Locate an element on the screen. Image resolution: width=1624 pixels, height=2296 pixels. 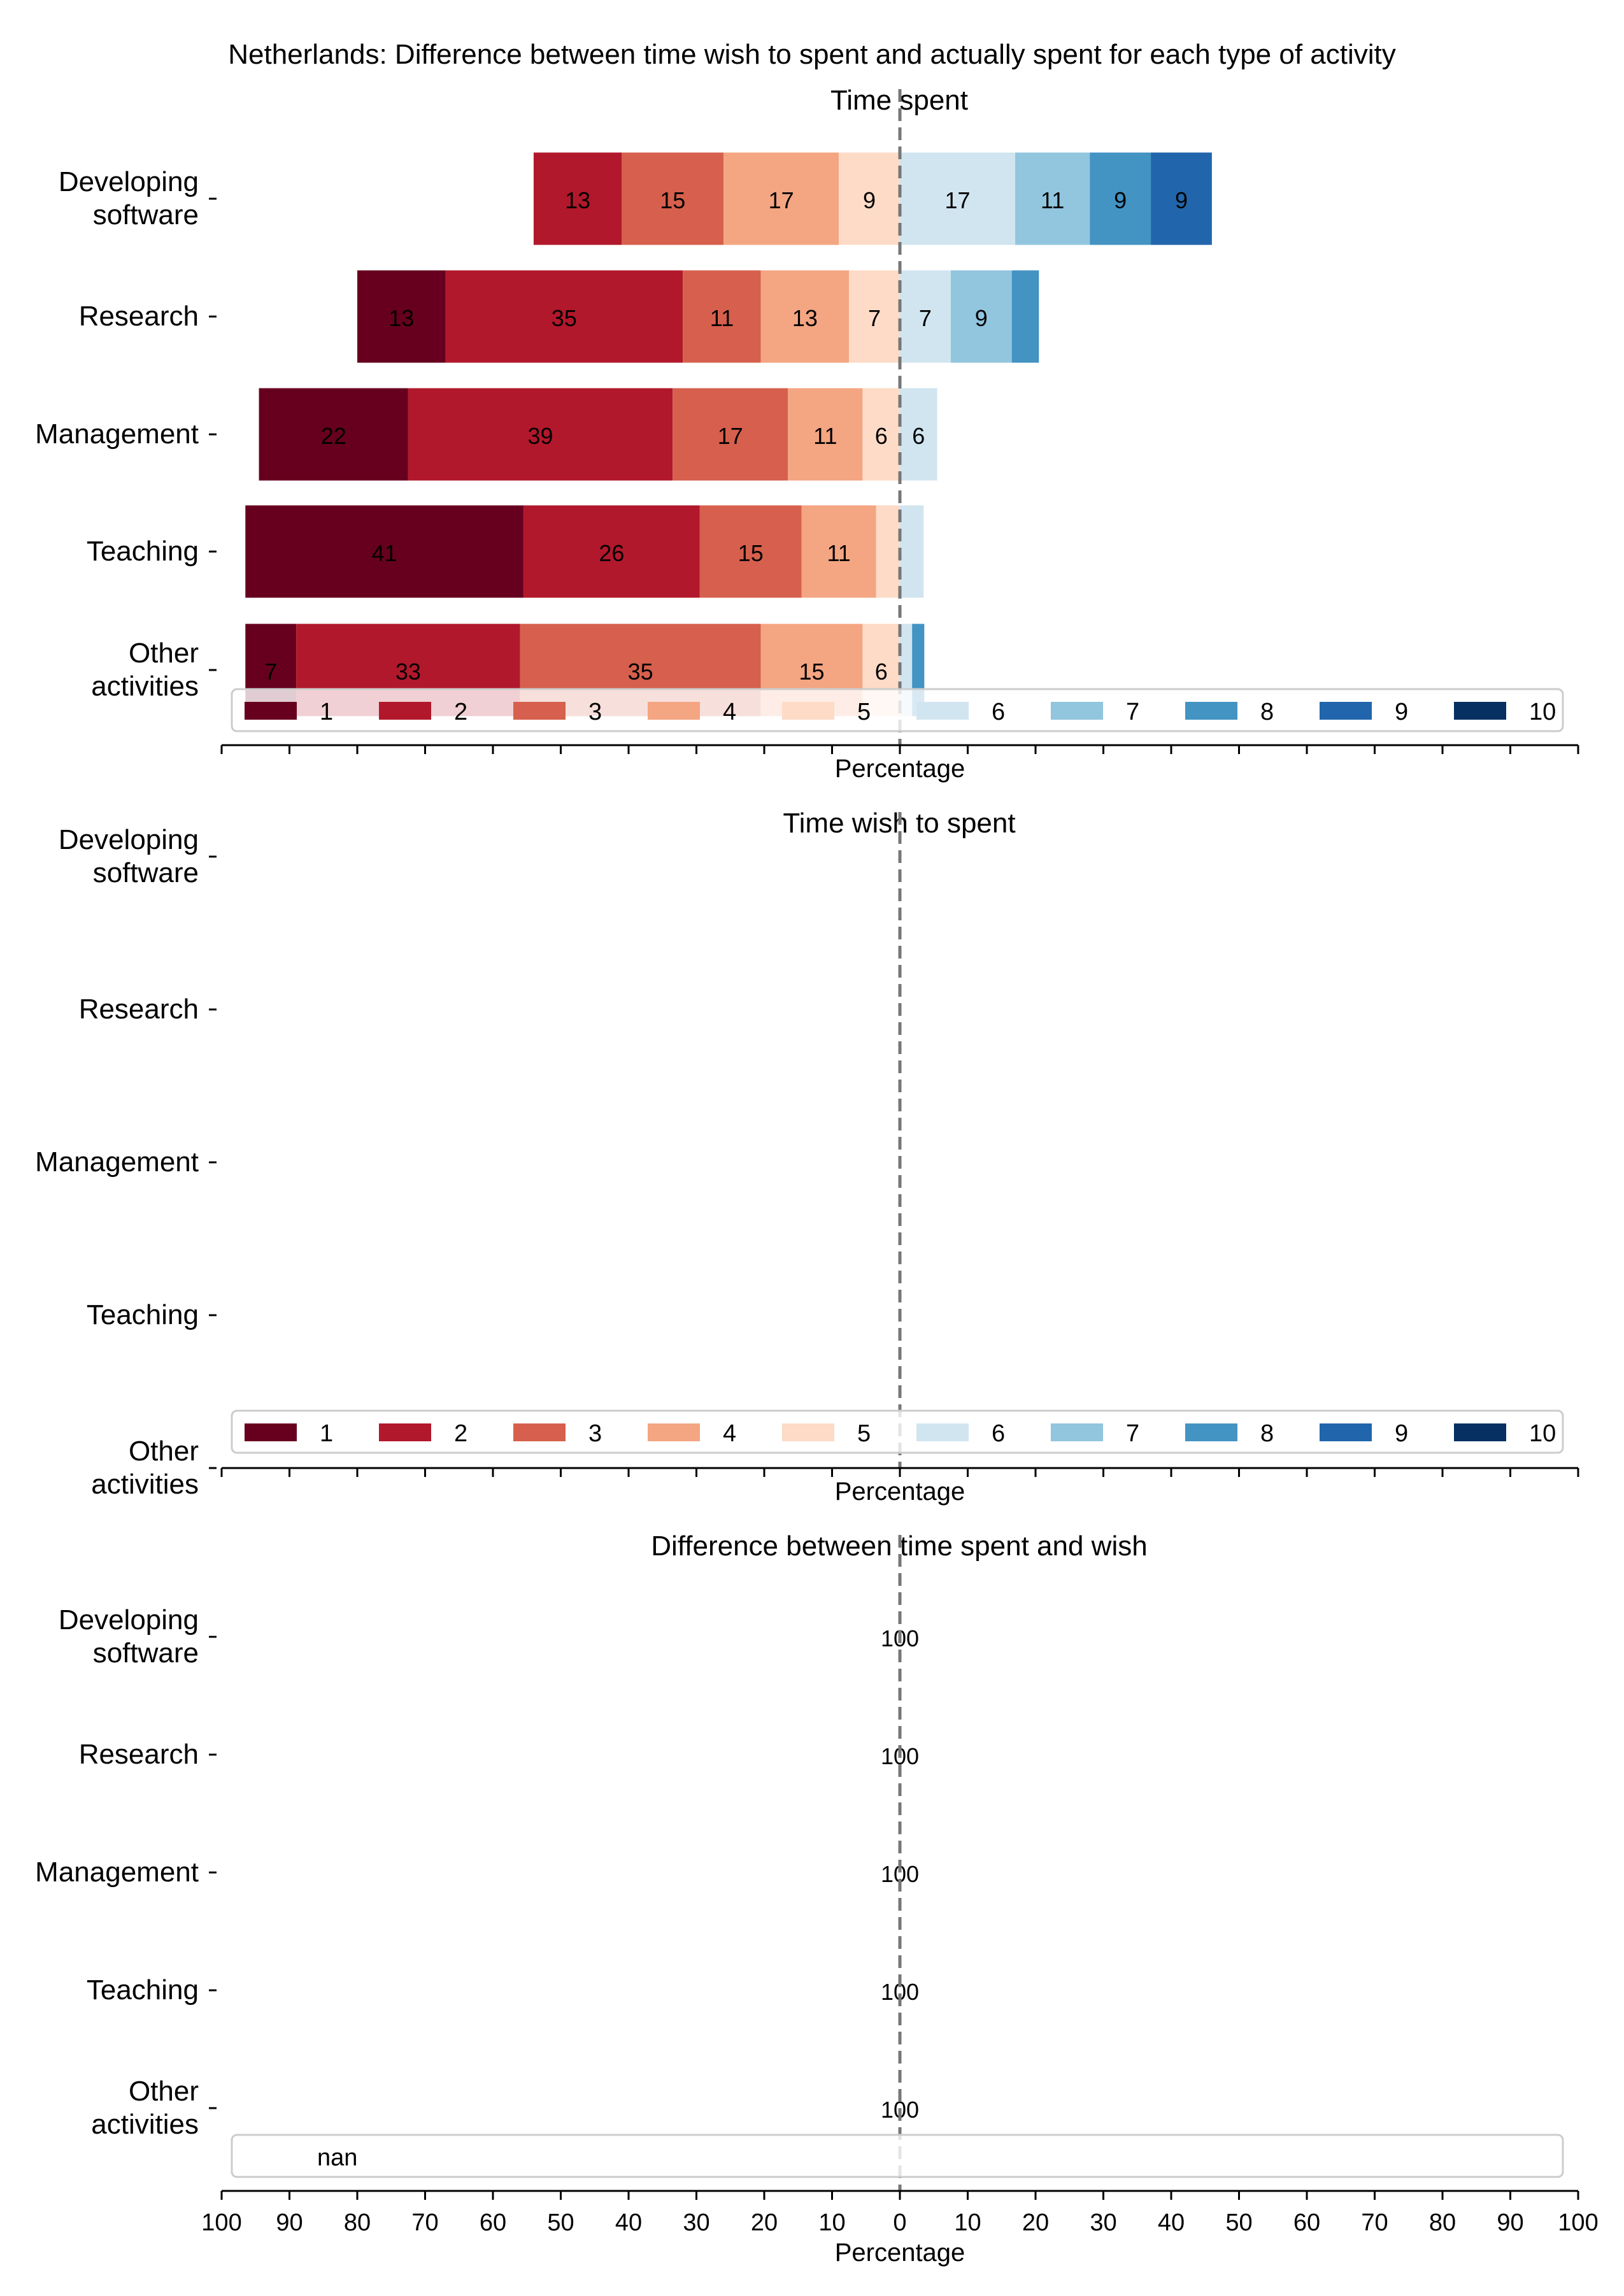
x-tick-label: 10 is located at coordinates (831, 2222).